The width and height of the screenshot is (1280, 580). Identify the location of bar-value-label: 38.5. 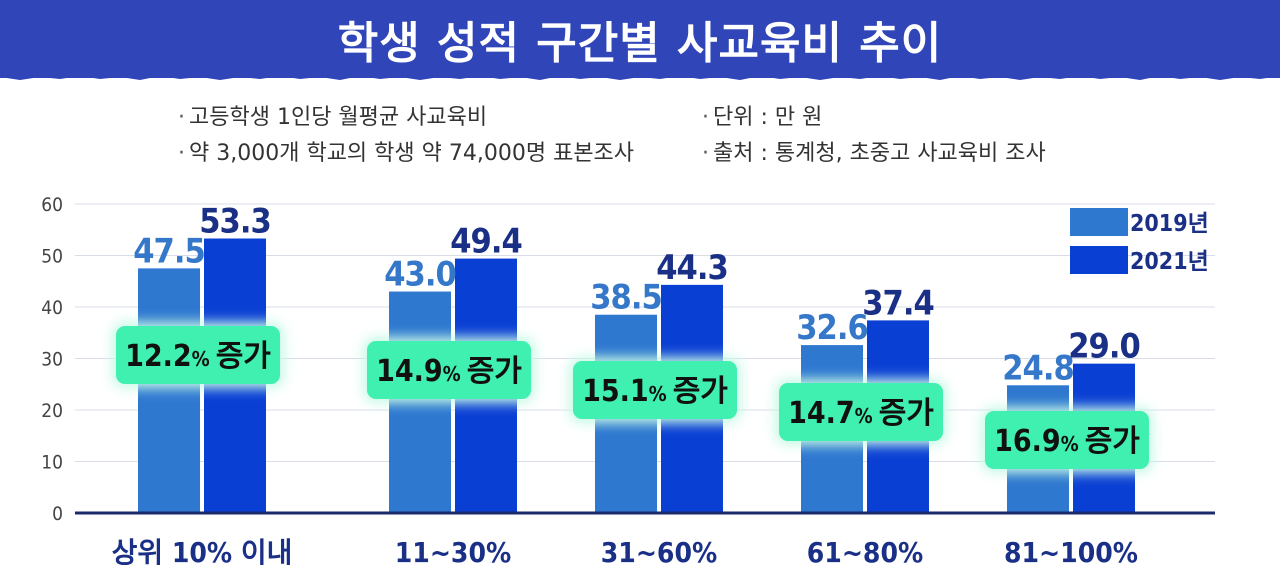
(625, 298).